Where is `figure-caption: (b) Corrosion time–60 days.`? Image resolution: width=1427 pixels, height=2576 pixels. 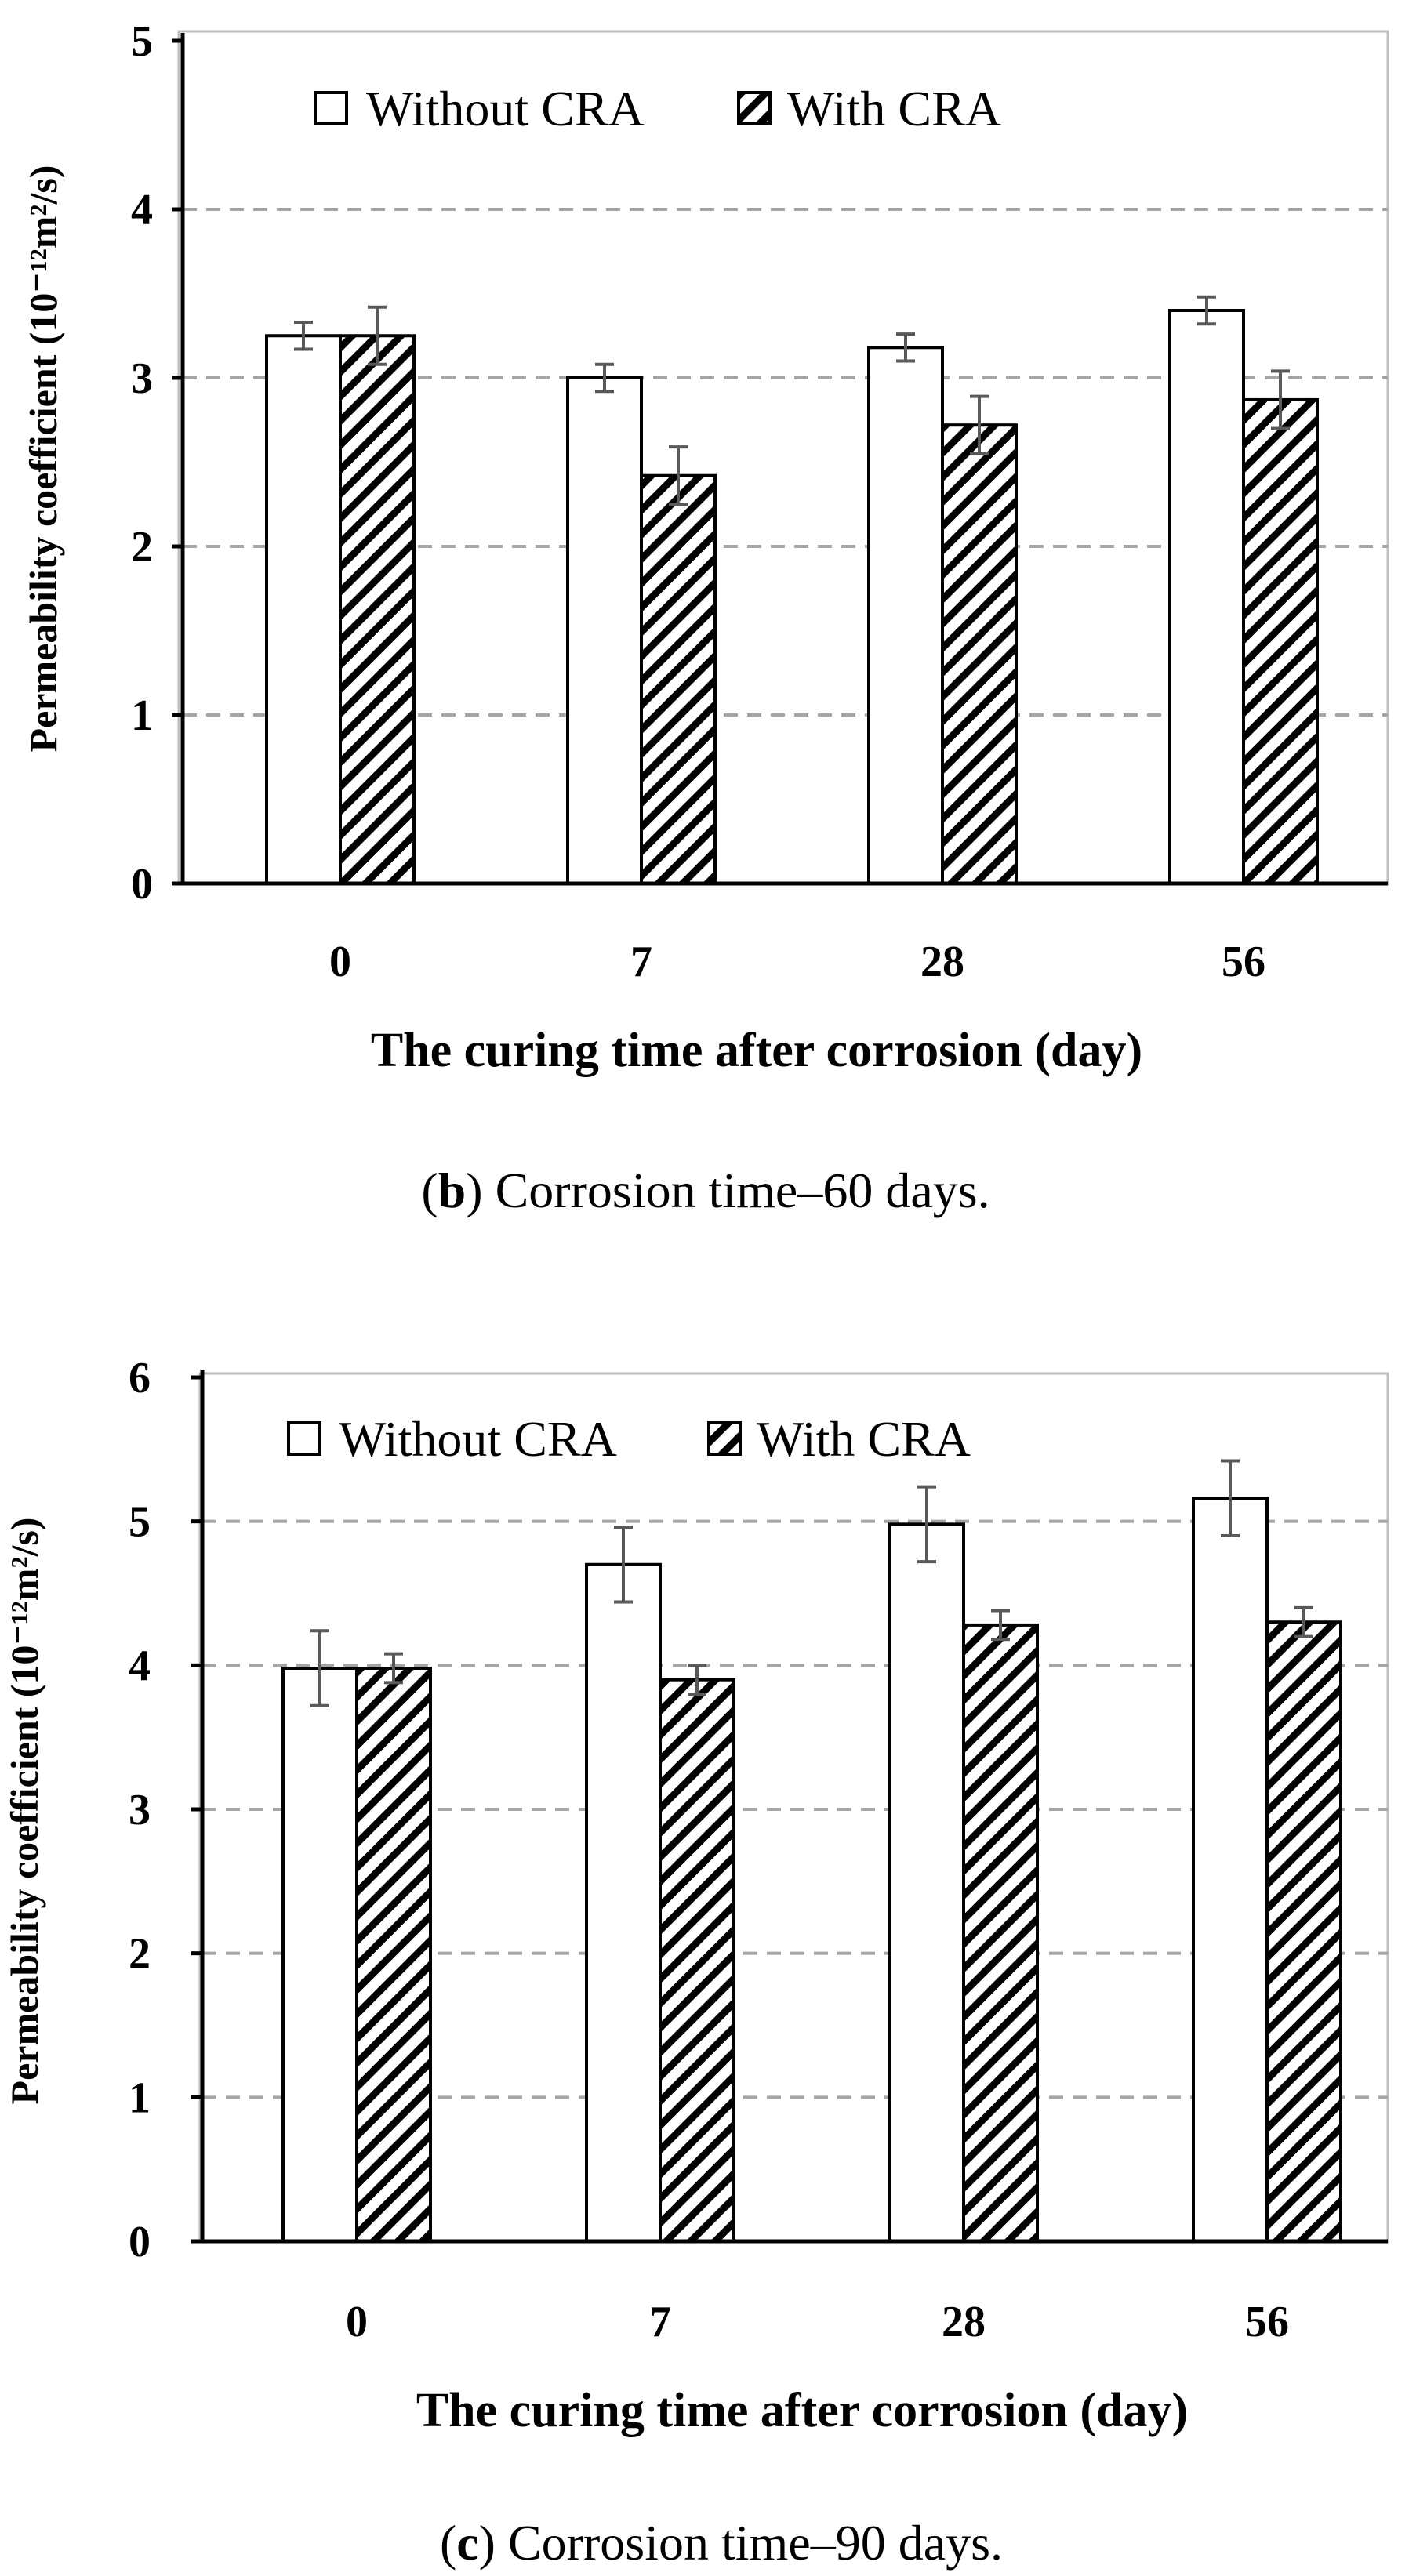
figure-caption: (b) Corrosion time–60 days. is located at coordinates (705, 1190).